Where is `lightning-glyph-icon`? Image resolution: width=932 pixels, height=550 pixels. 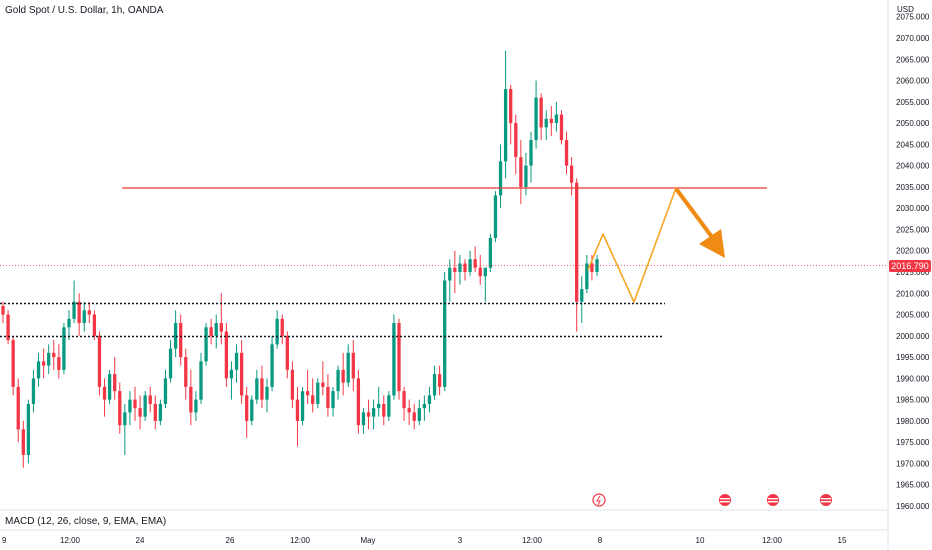 lightning-glyph-icon is located at coordinates (598, 500).